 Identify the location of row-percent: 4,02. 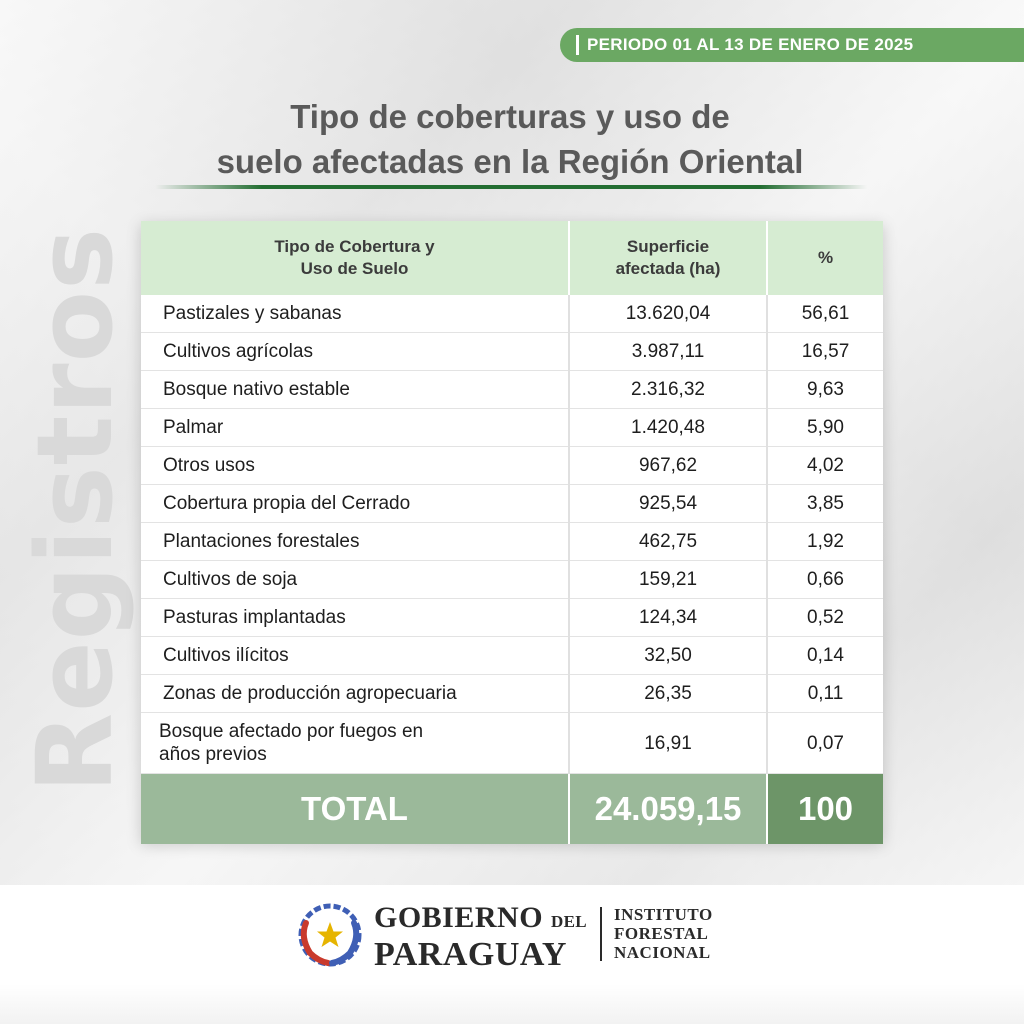
(825, 465).